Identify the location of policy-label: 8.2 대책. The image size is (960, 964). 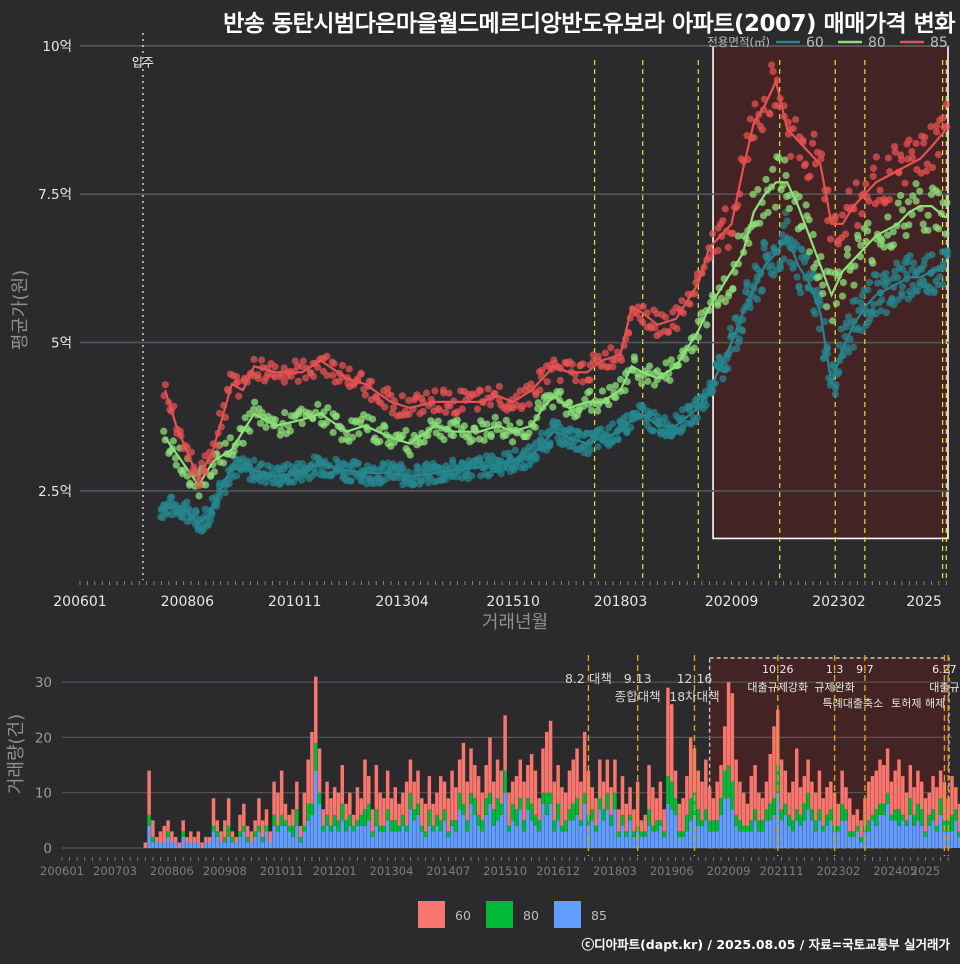
(588, 678).